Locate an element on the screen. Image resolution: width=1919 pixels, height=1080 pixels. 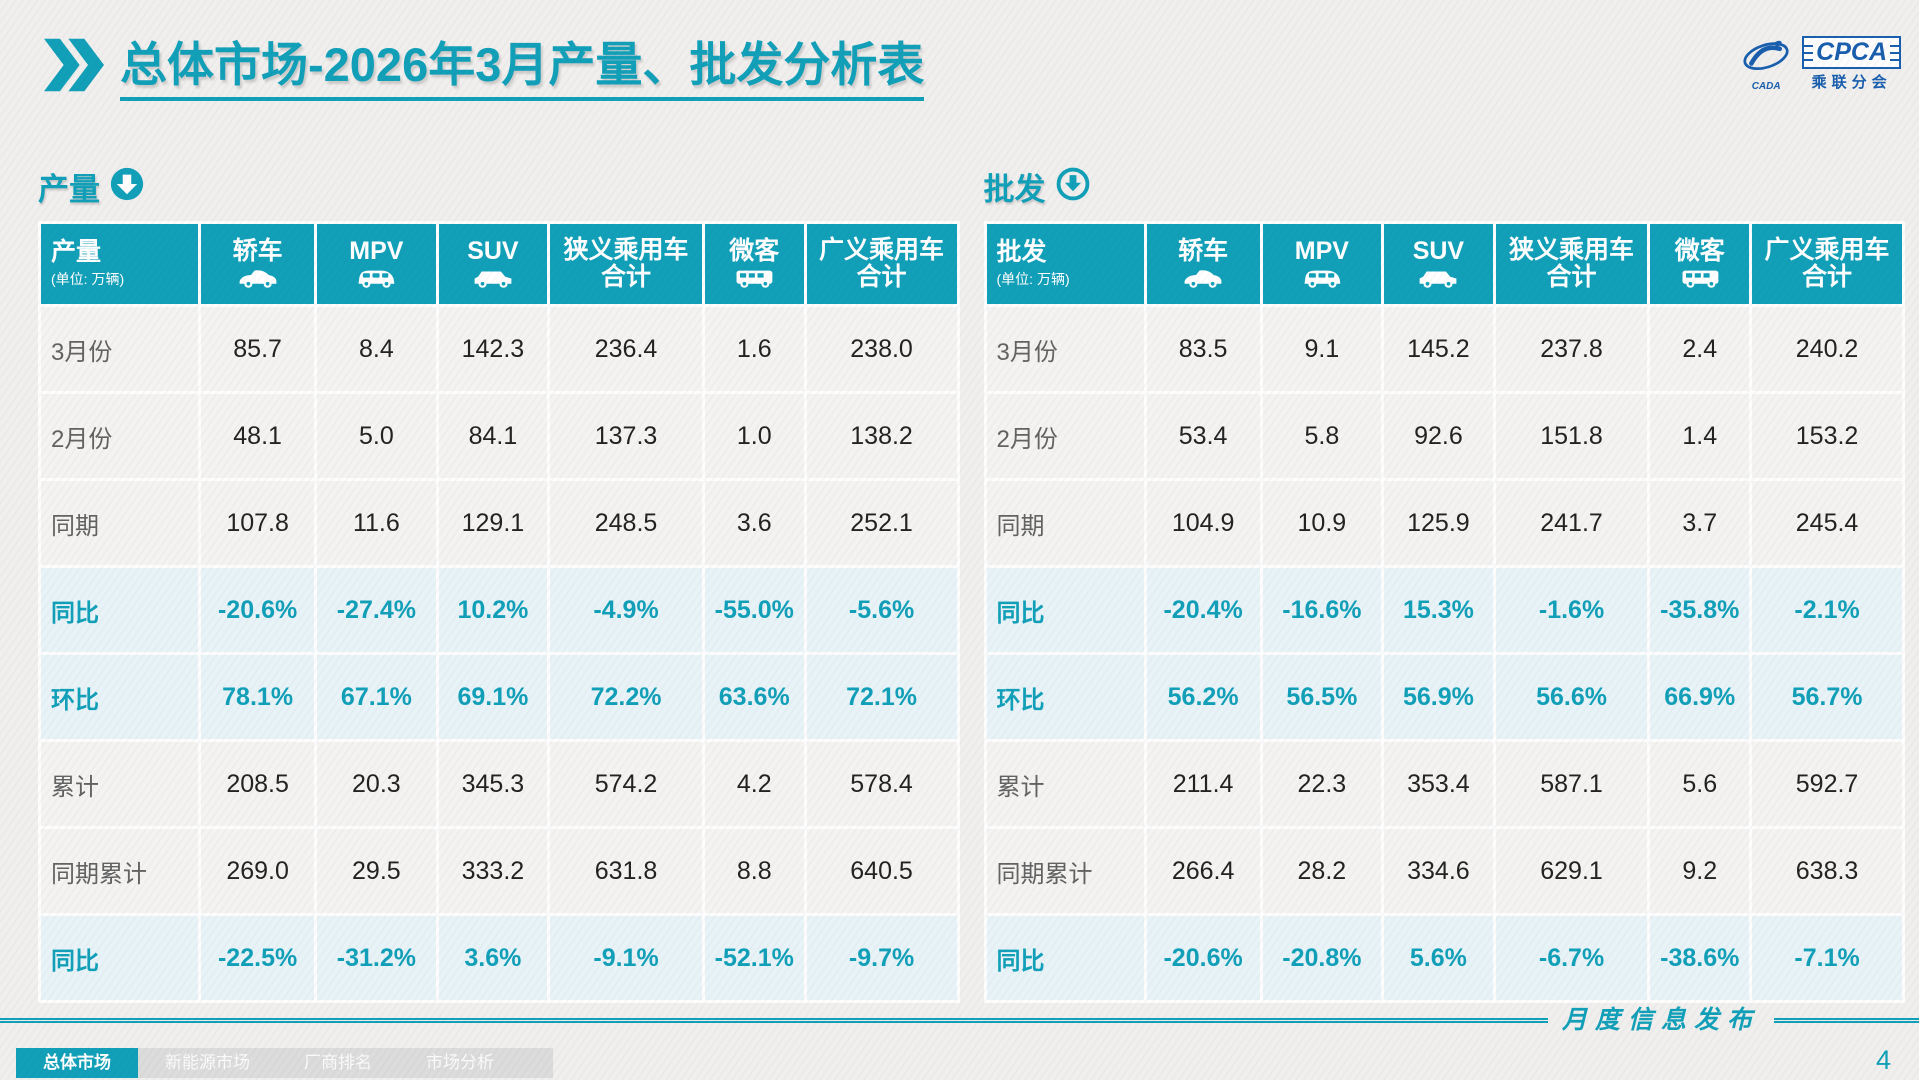
table-cell: 20.3 is located at coordinates (376, 784).